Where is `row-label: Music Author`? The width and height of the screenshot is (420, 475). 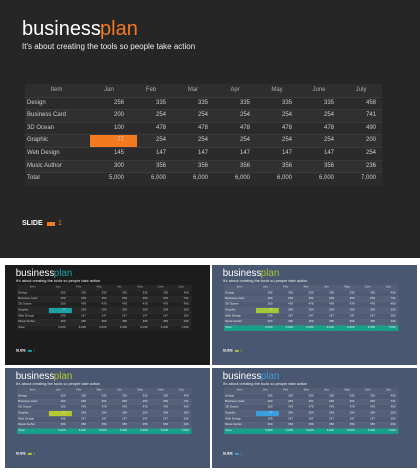
row-label: Music Author is located at coordinates (27, 321).